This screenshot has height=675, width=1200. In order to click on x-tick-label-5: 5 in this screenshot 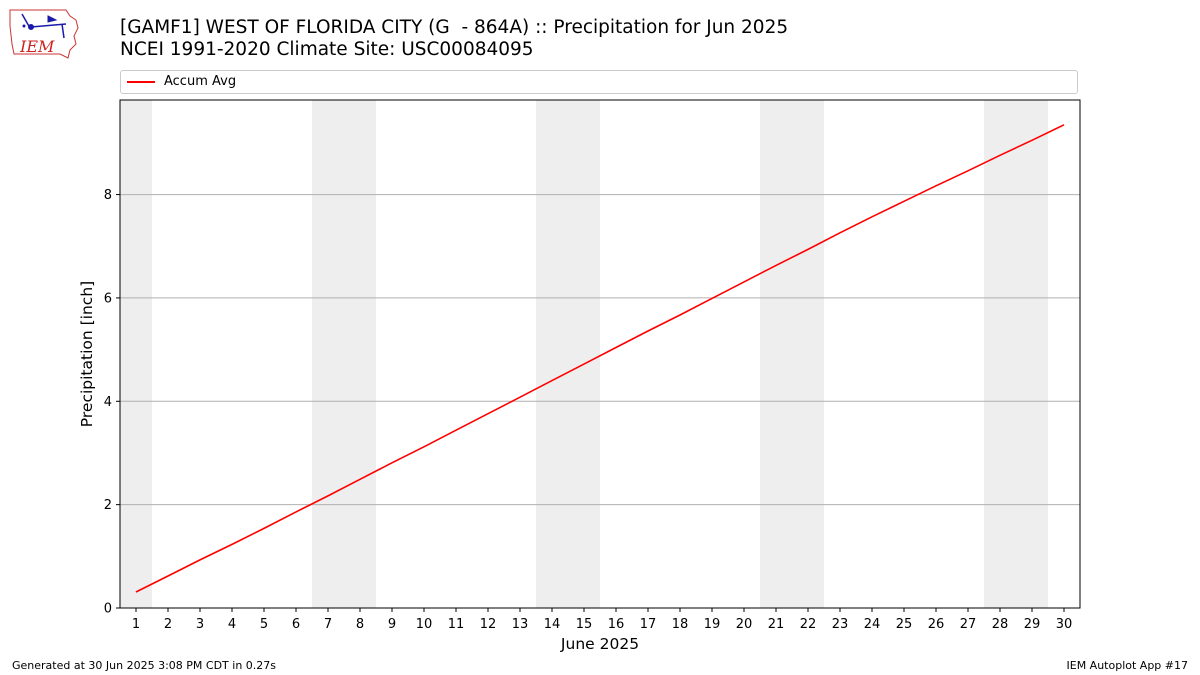, I will do `click(264, 624)`.